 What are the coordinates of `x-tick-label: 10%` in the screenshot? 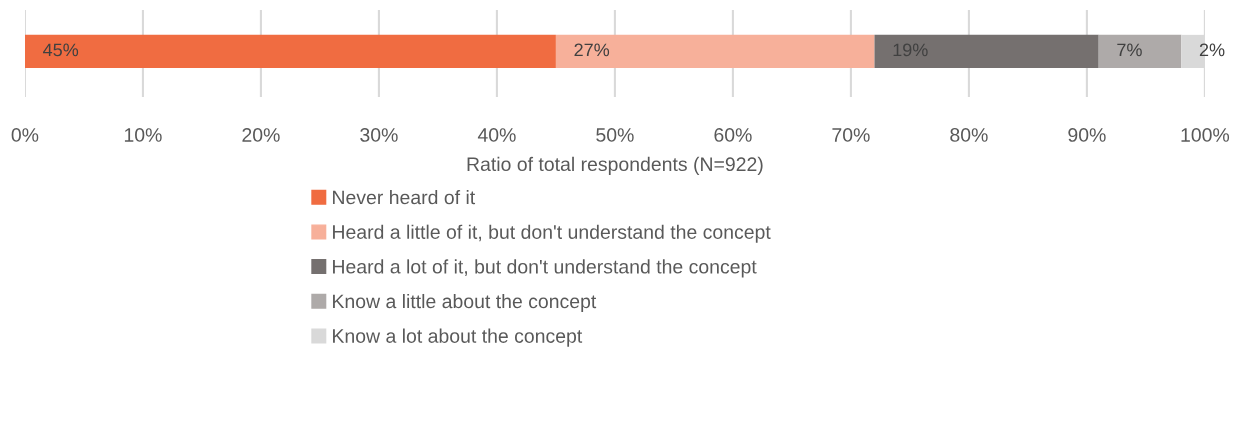 It's located at (143, 135).